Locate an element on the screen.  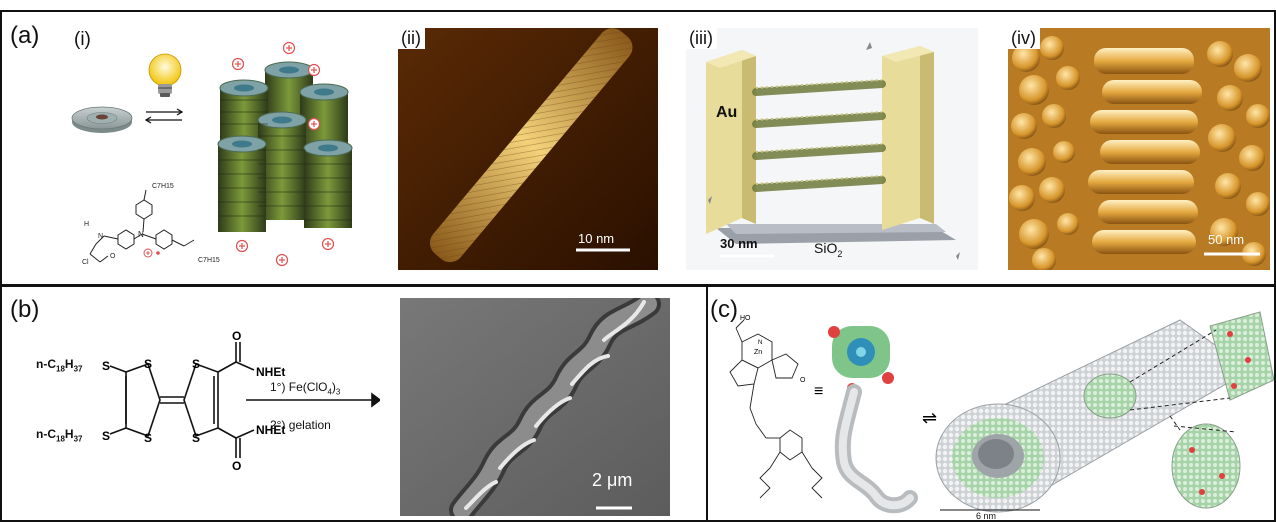
substituent-bottom-label: n-C18H37 is located at coordinates (59, 435).